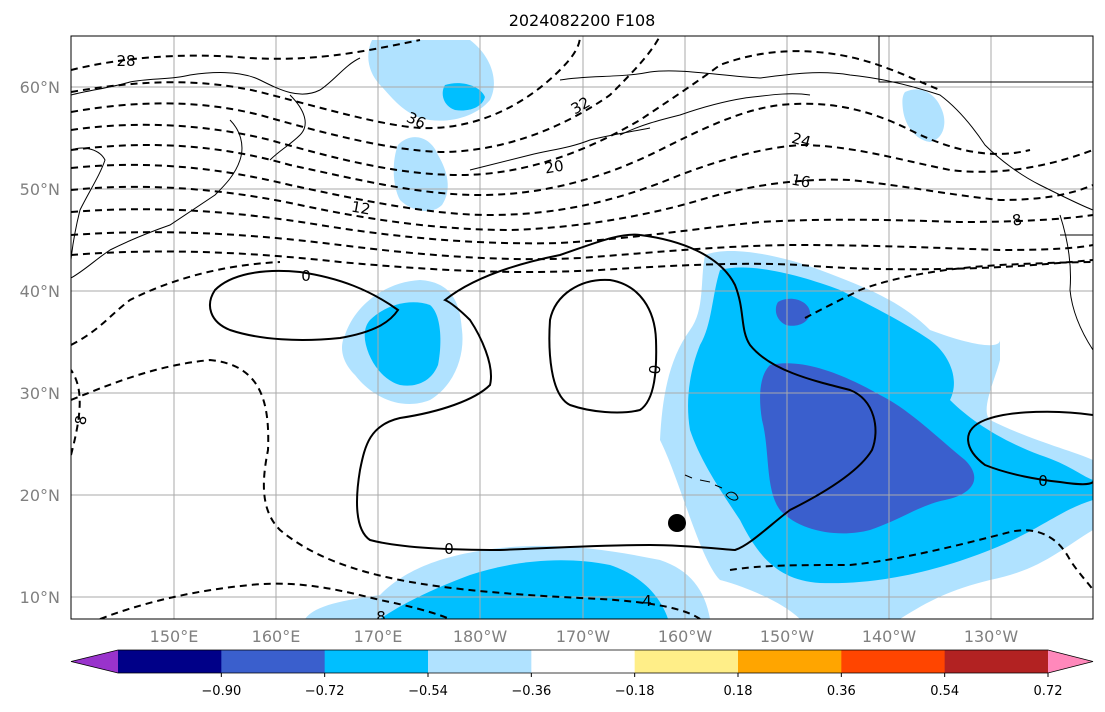 The height and width of the screenshot is (712, 1105). I want to click on lat-label: 60°N, so click(40, 87).